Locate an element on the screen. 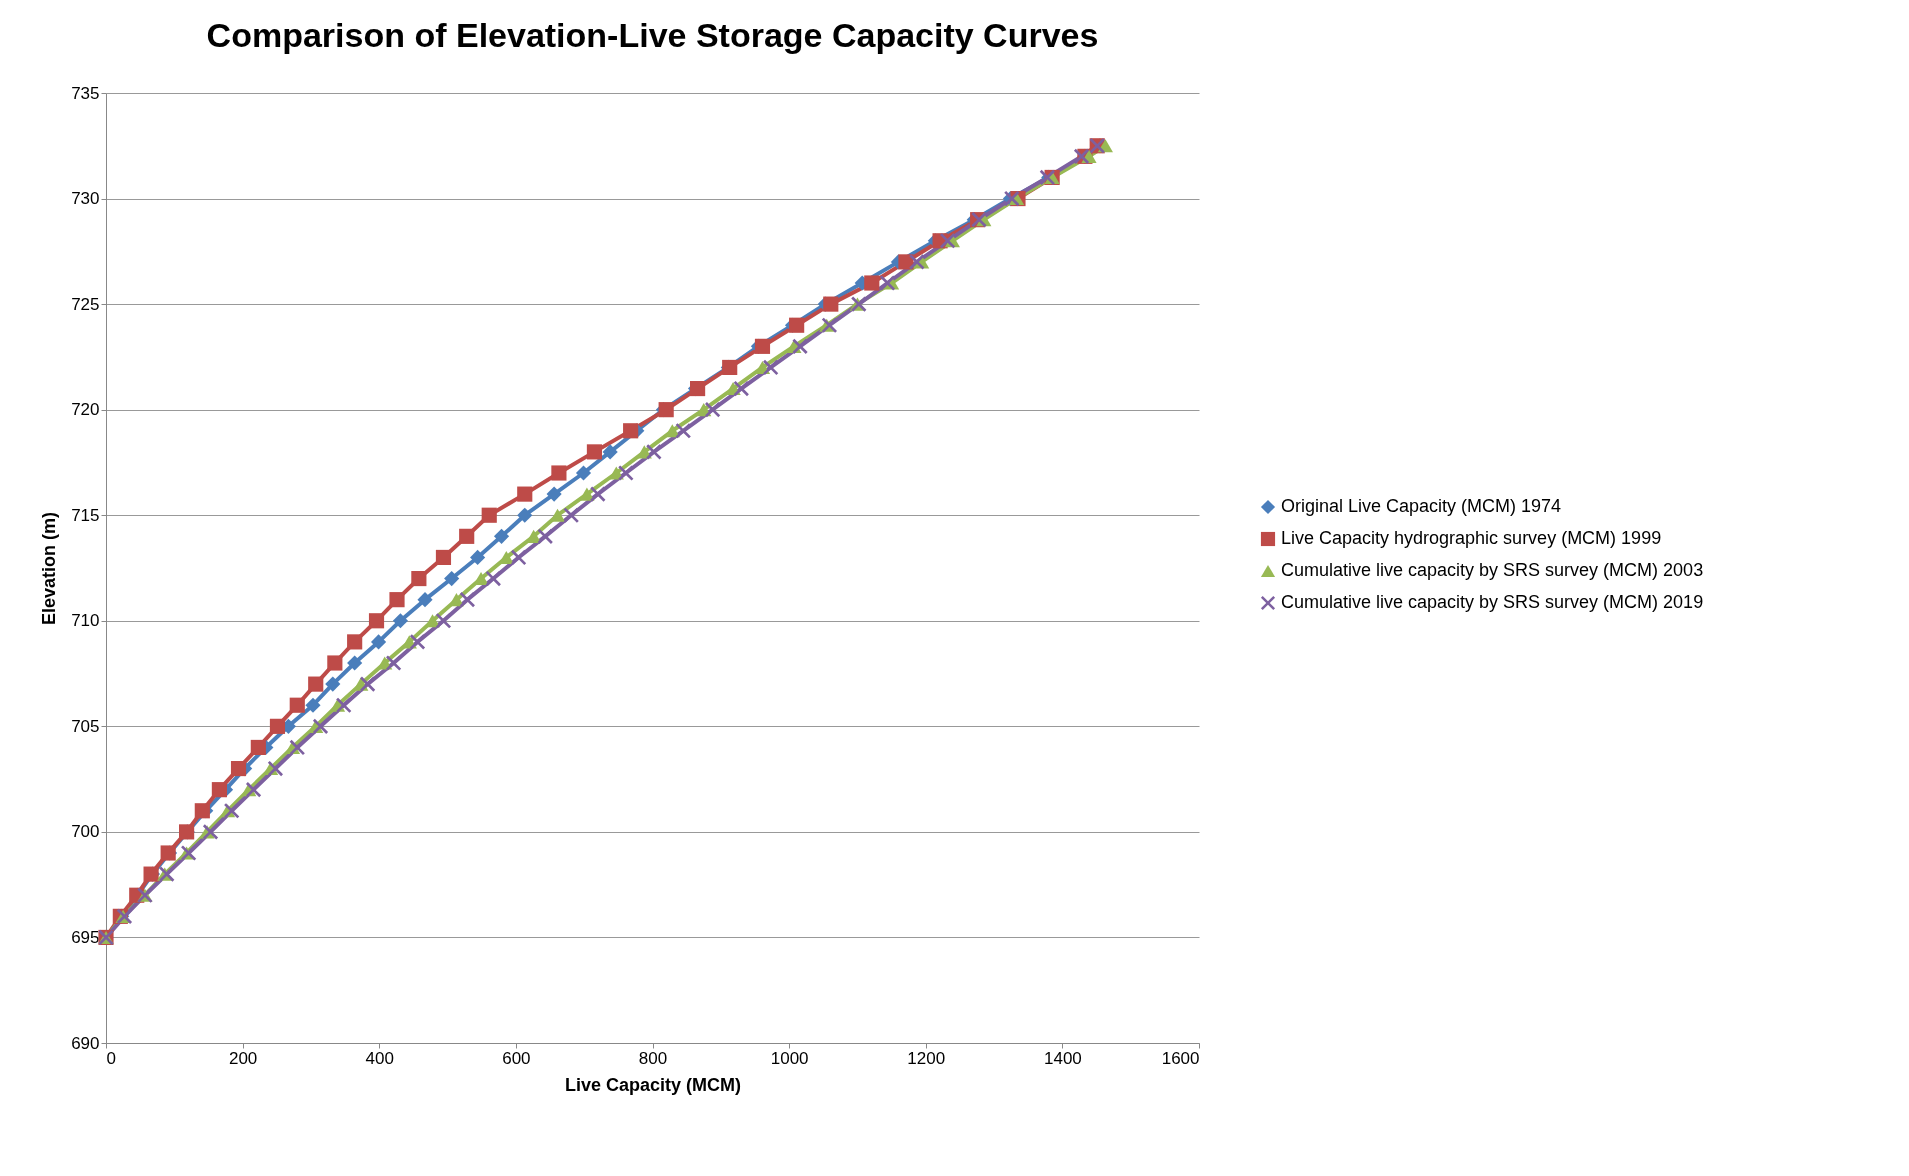  y-axis-title: Elevation (m) is located at coordinates (49, 568).